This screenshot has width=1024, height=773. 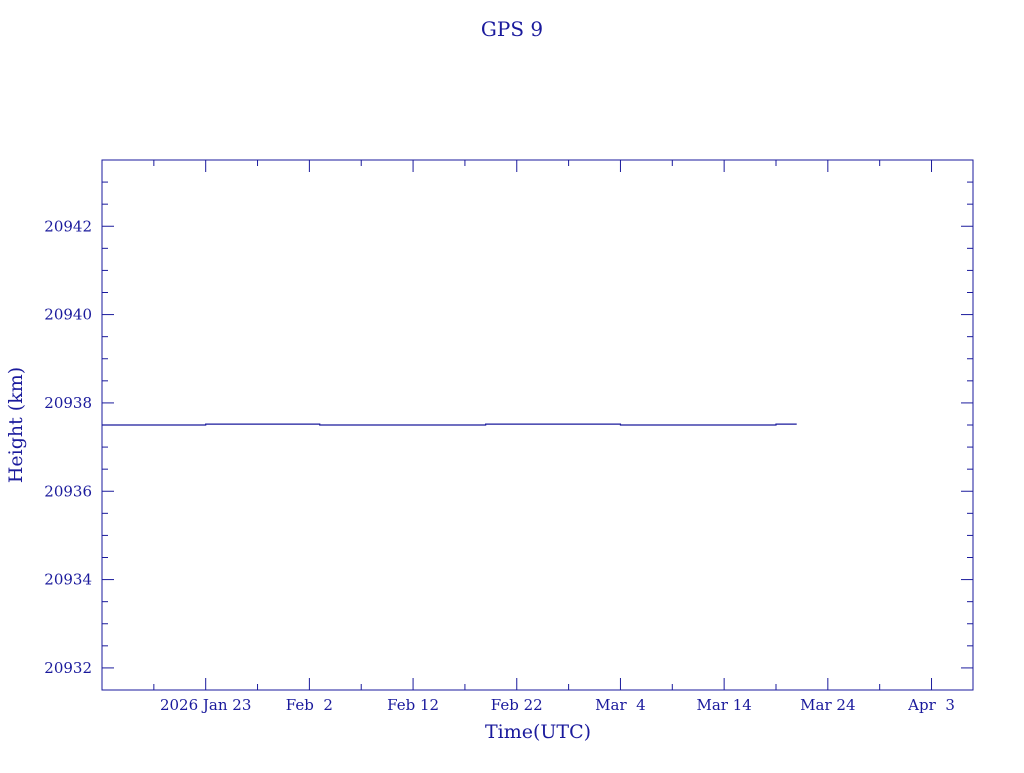 What do you see at coordinates (723, 705) in the screenshot?
I see `x-tick-label: Mar 14` at bounding box center [723, 705].